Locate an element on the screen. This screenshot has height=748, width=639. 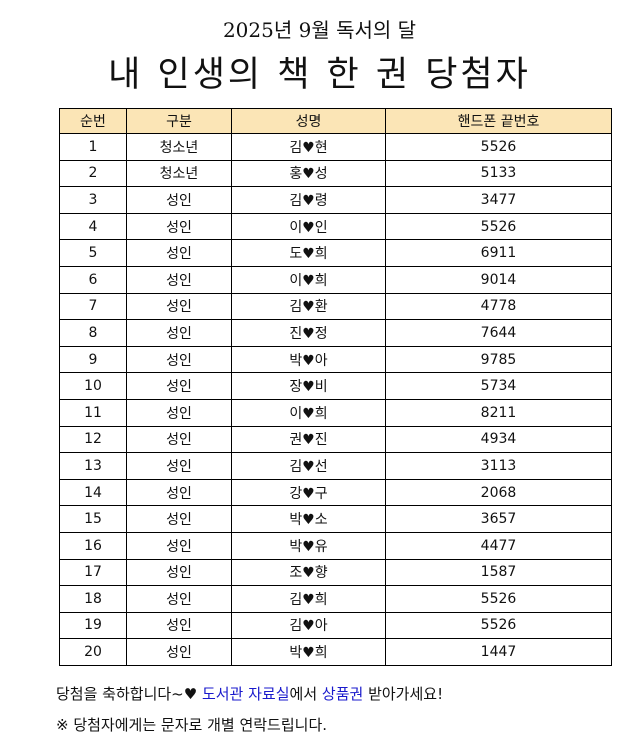
location-text: 도서관 자료실 is located at coordinates (245, 694).